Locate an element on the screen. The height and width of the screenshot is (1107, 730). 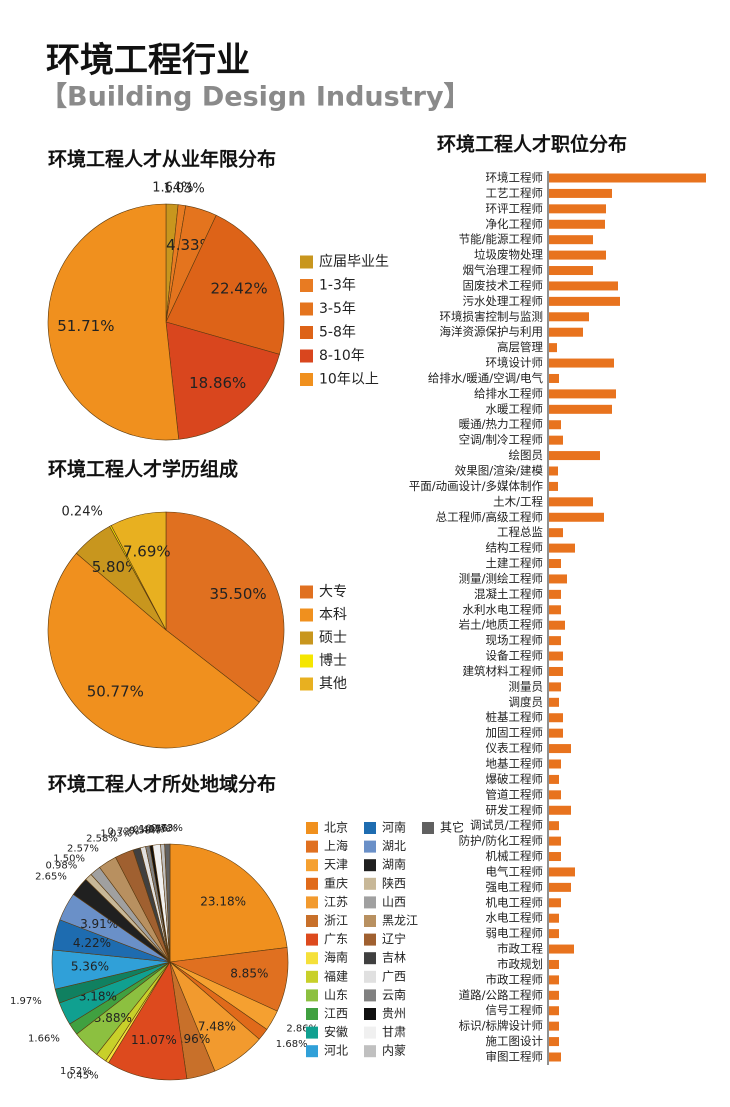
slice-label: 7.69% is located at coordinates (147, 552).